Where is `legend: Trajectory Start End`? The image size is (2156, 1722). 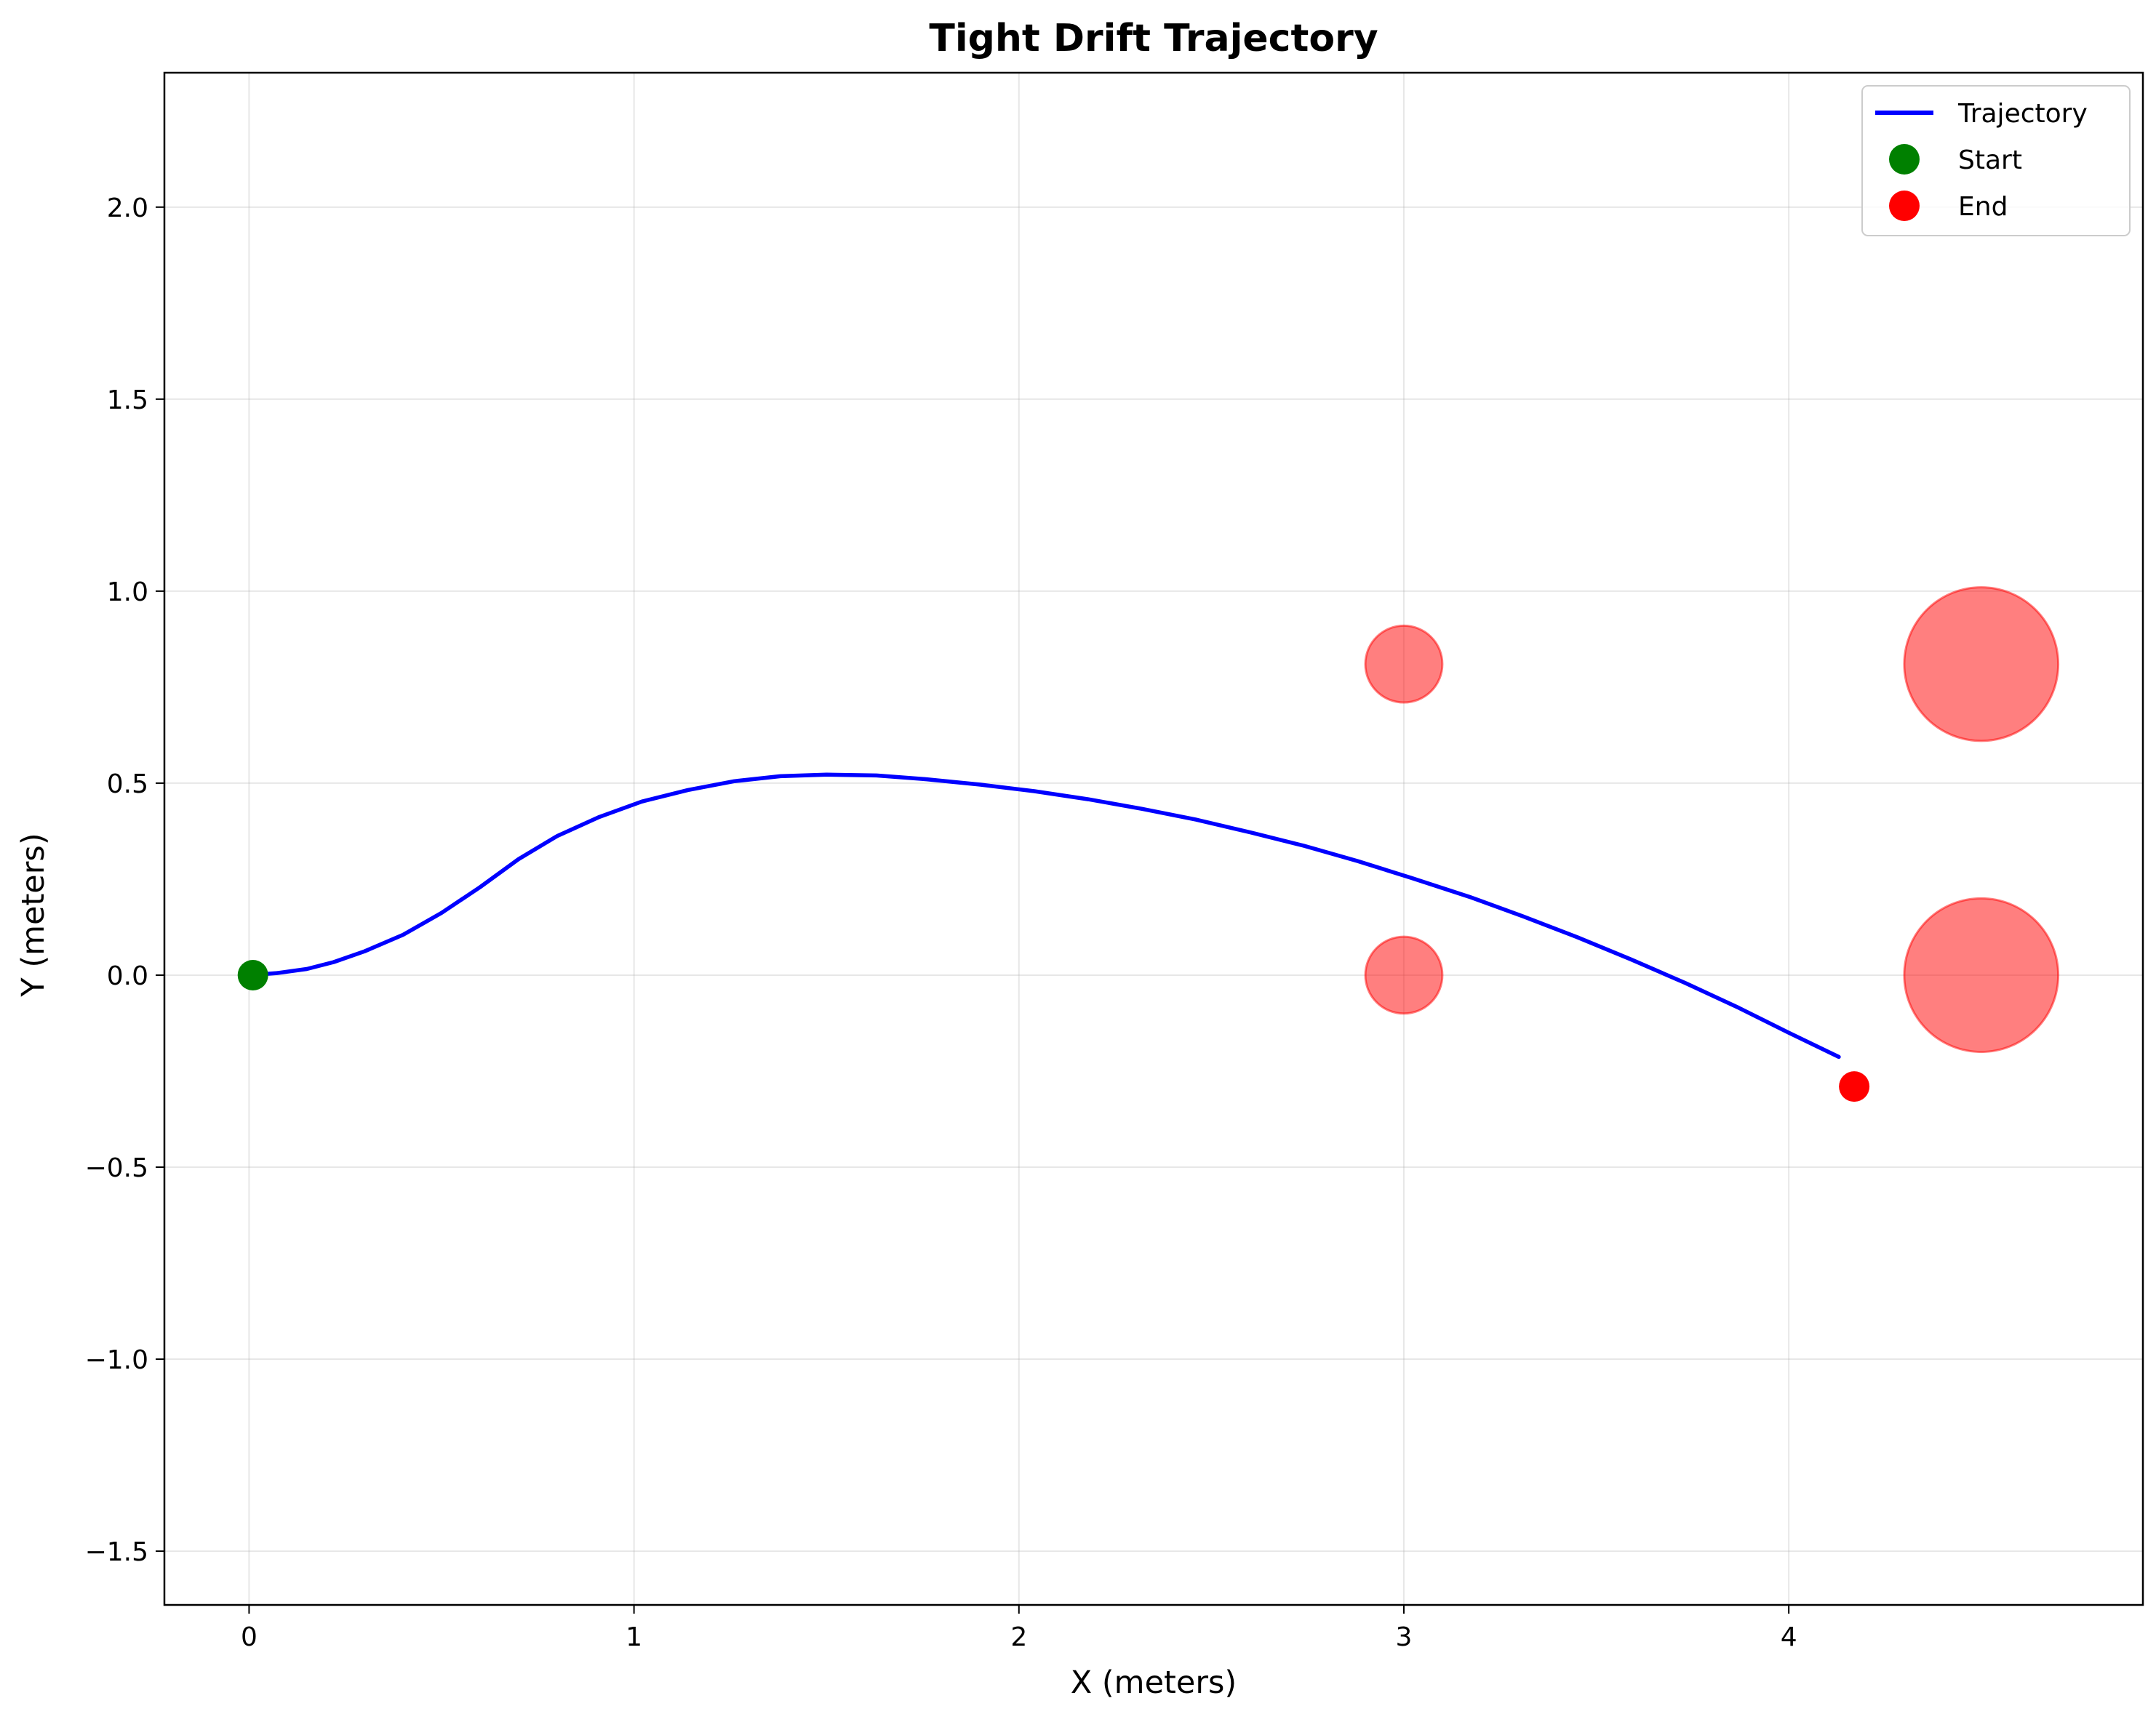
legend: Trajectory Start End is located at coordinates (1996, 160).